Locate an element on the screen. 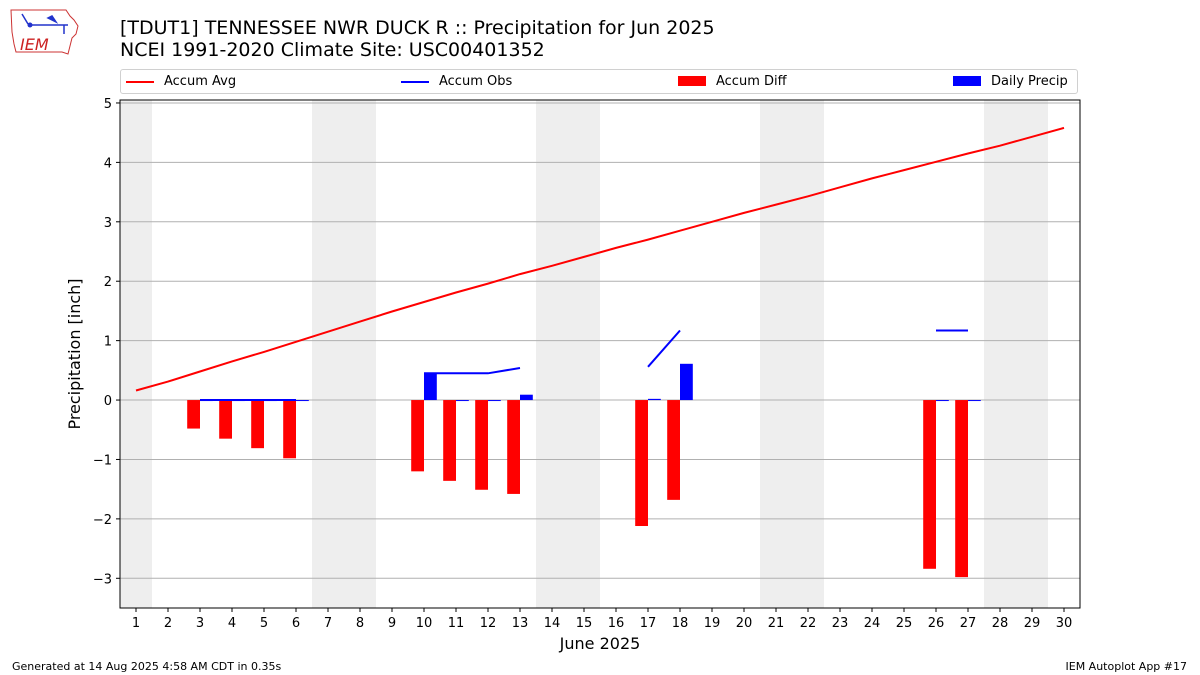  y-tick-label: −2 is located at coordinates (102, 520).